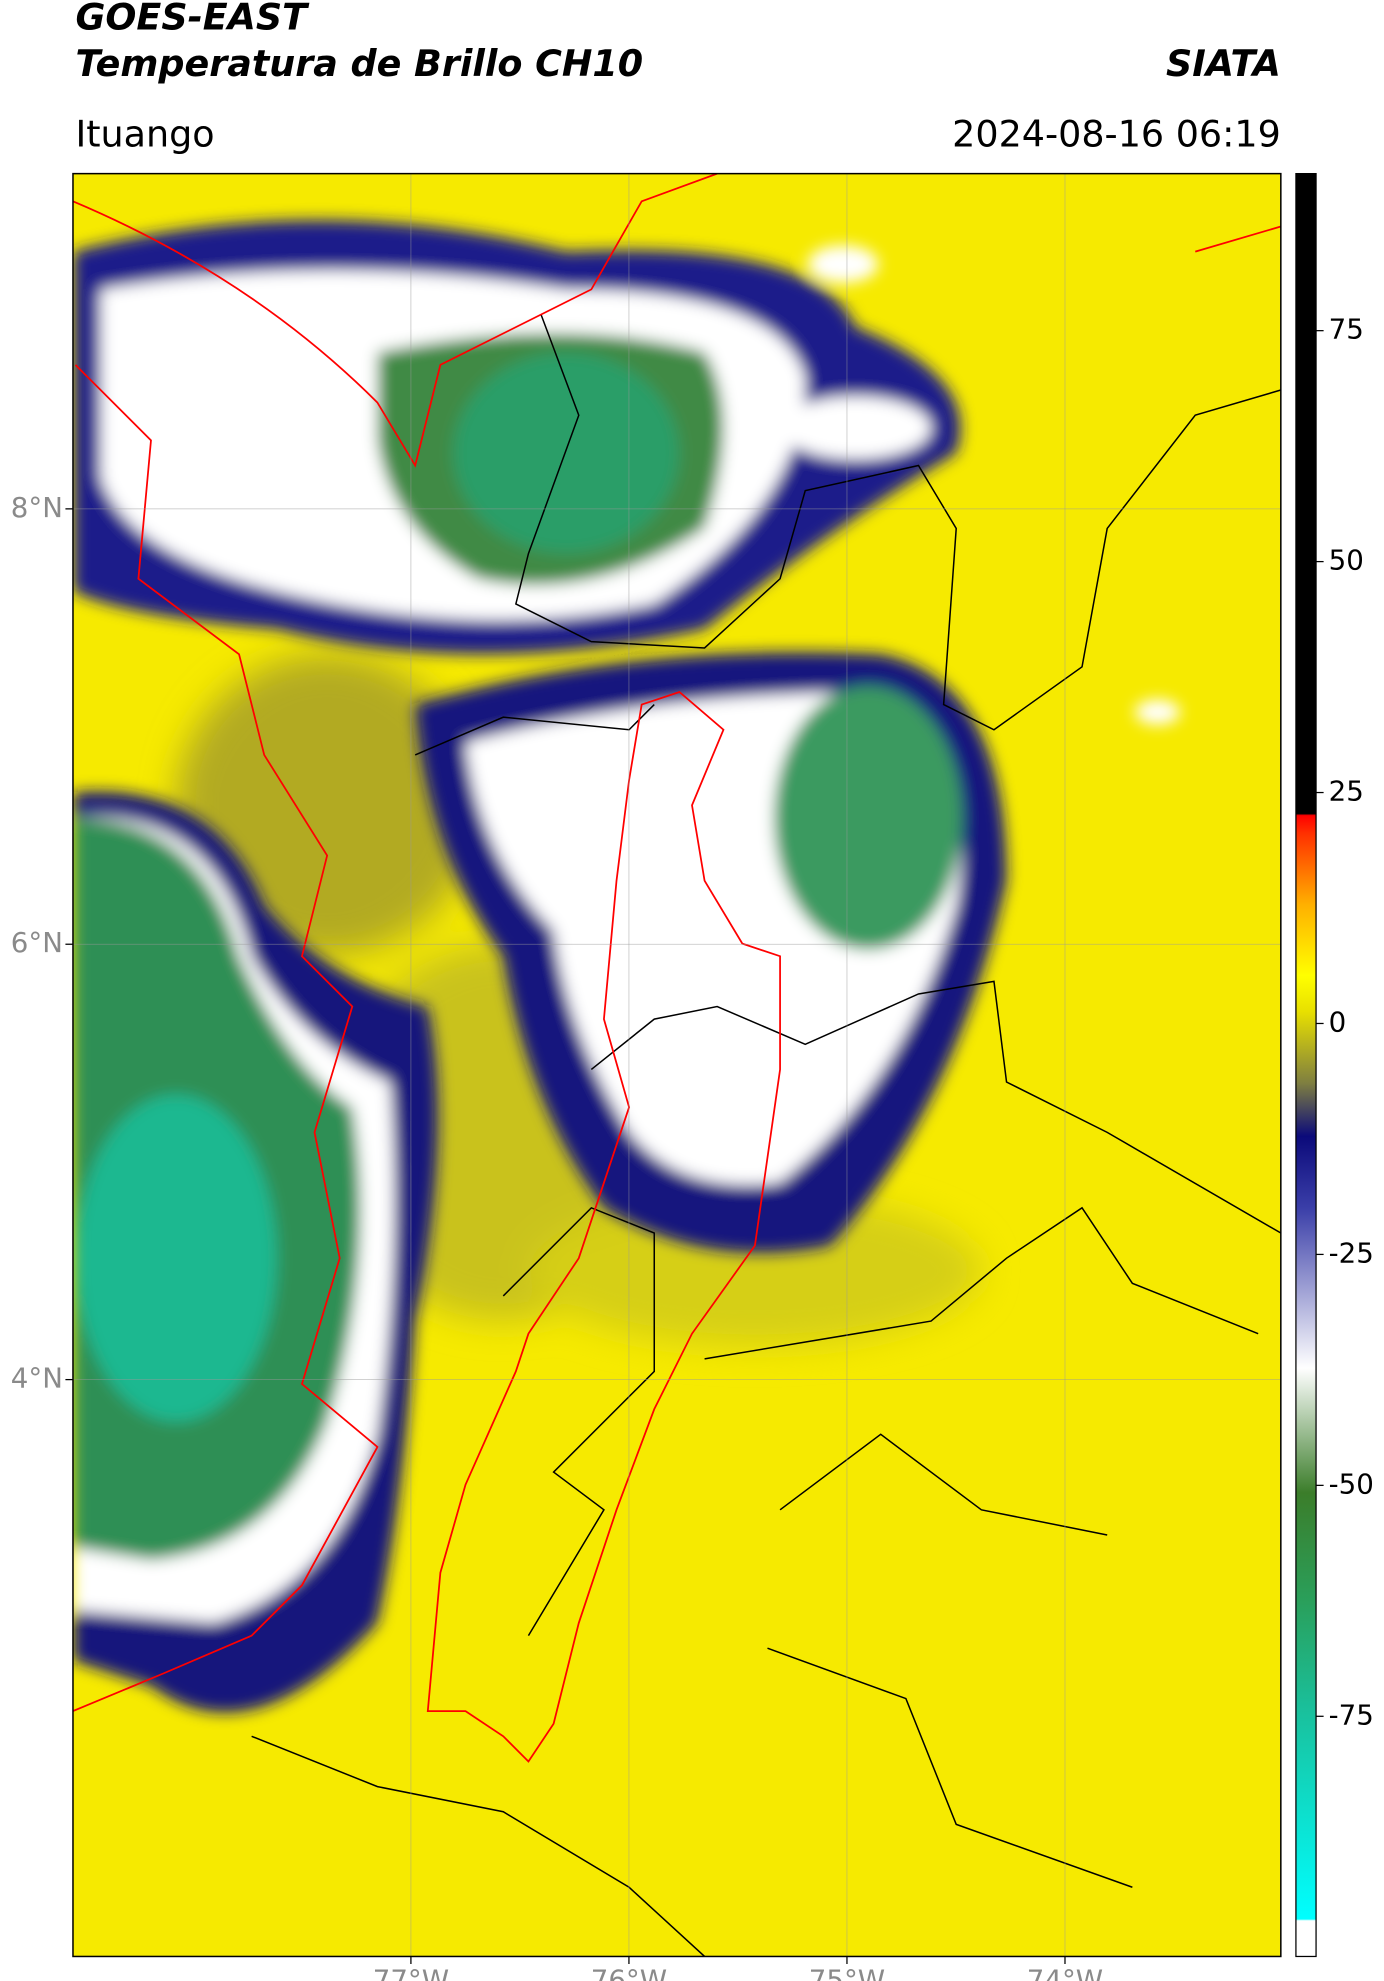 Image resolution: width=1384 pixels, height=1981 pixels. What do you see at coordinates (1338, 1021) in the screenshot?
I see `colorbar-tick-label: 0` at bounding box center [1338, 1021].